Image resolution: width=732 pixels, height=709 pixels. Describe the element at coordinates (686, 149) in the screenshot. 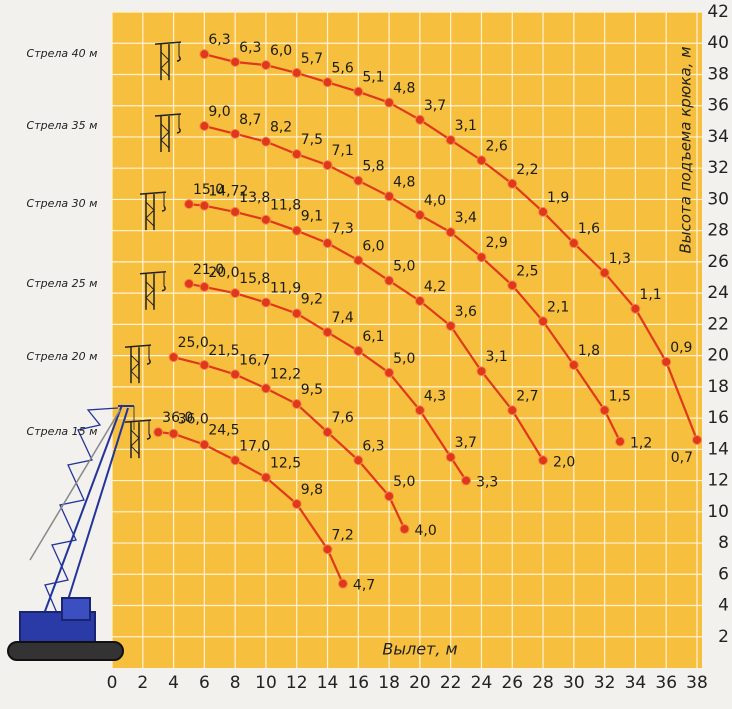

I see `y-axis-label: Высота подъема крюка, м` at that location.